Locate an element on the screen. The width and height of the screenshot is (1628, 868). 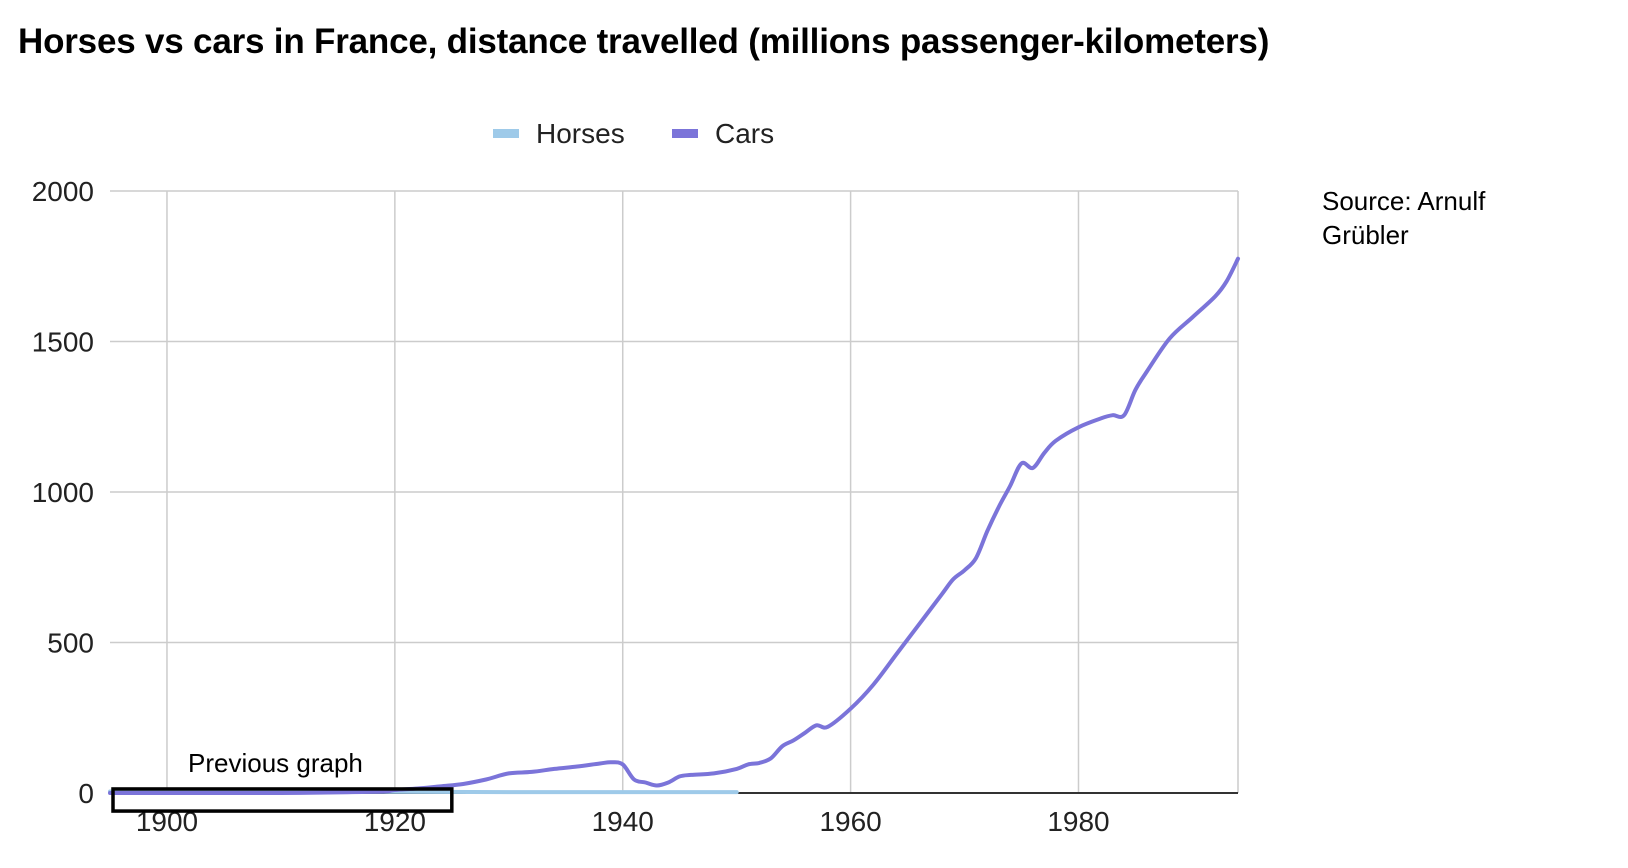
annotations: Previous graph is located at coordinates (282, 780).